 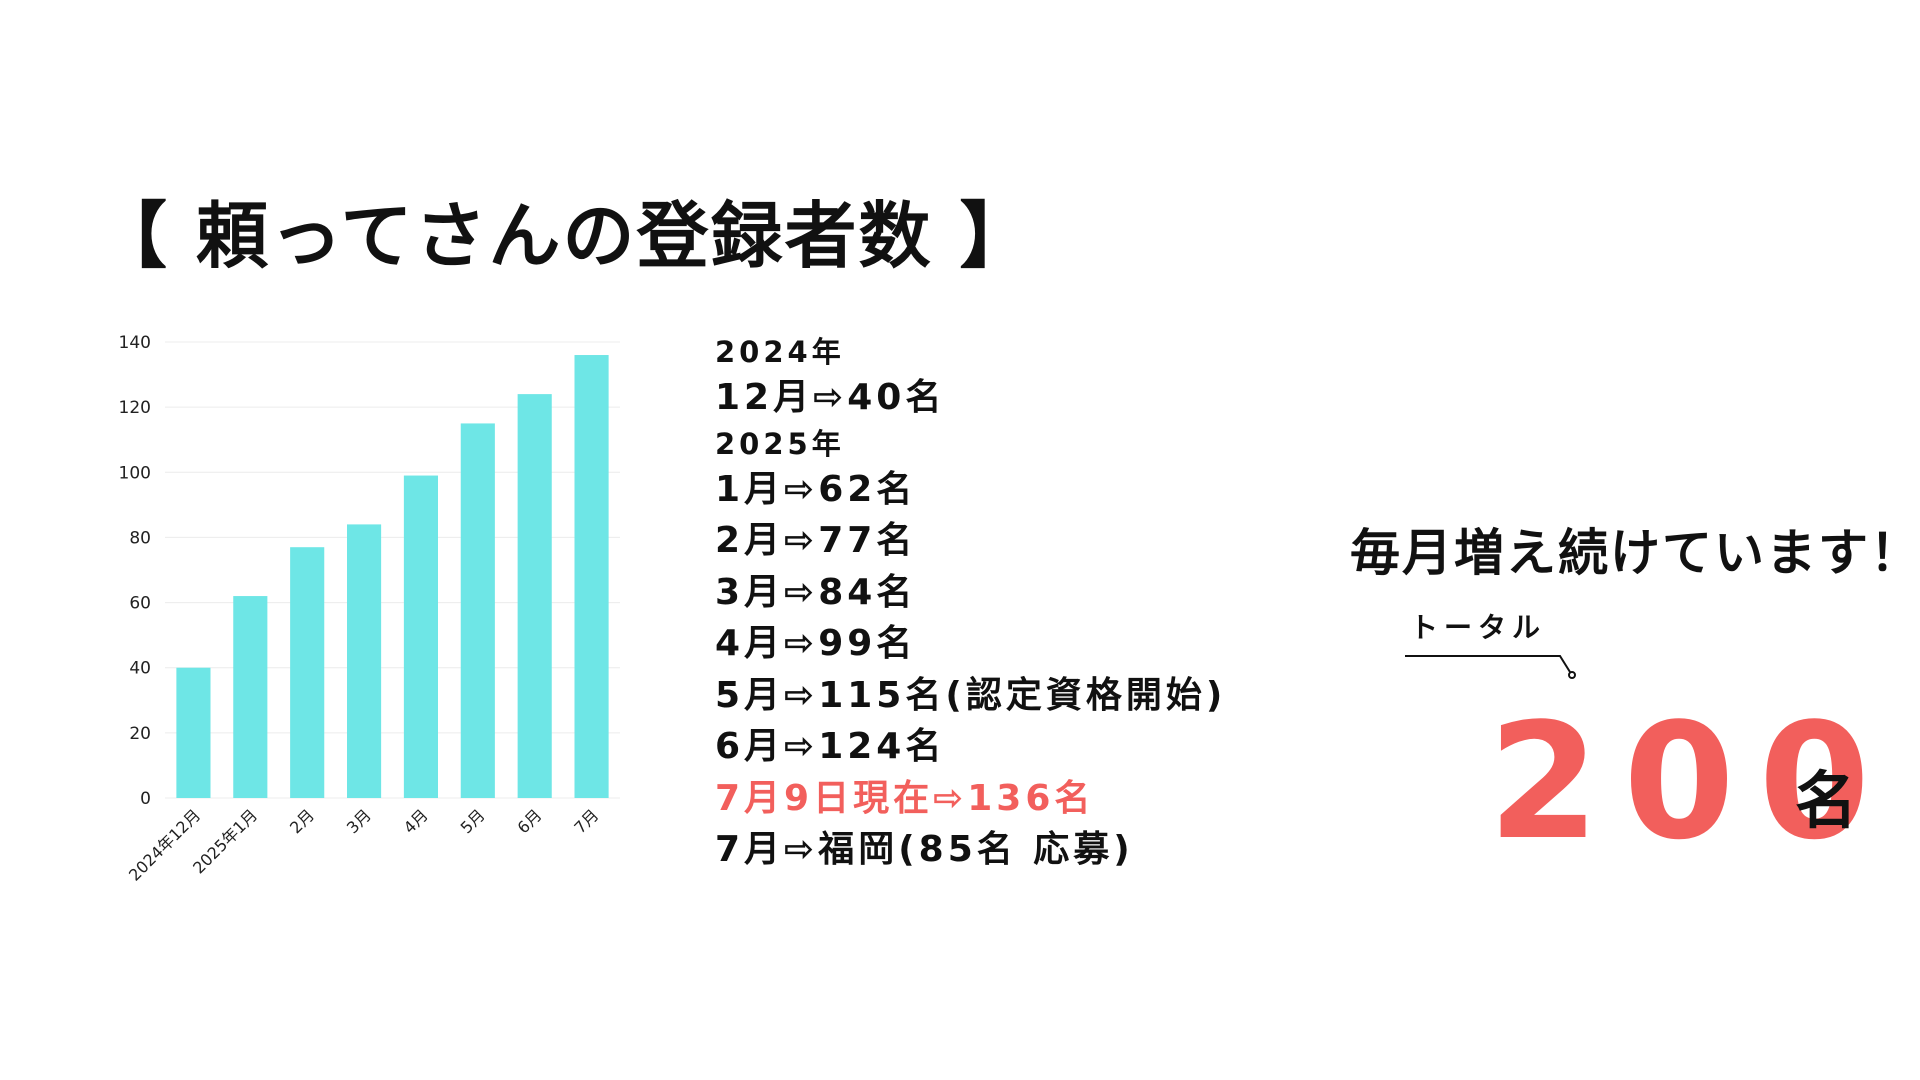 What do you see at coordinates (1490, 667) in the screenshot?
I see `callout-line` at bounding box center [1490, 667].